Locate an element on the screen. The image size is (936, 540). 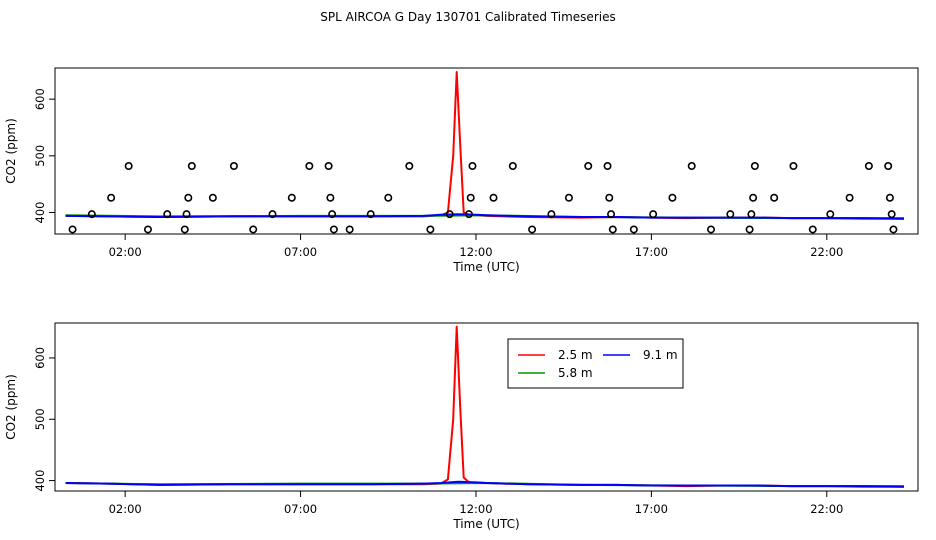
legend-label: 5.8 m is located at coordinates (575, 373).